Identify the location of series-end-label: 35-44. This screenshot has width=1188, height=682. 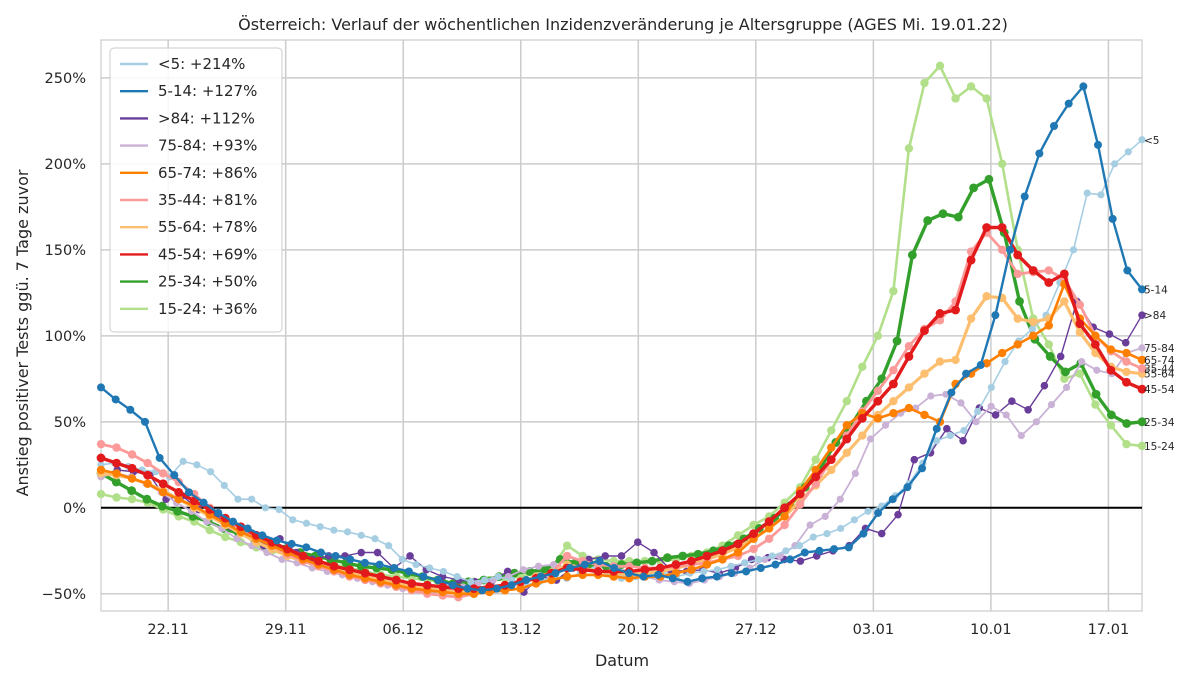
(1159, 369).